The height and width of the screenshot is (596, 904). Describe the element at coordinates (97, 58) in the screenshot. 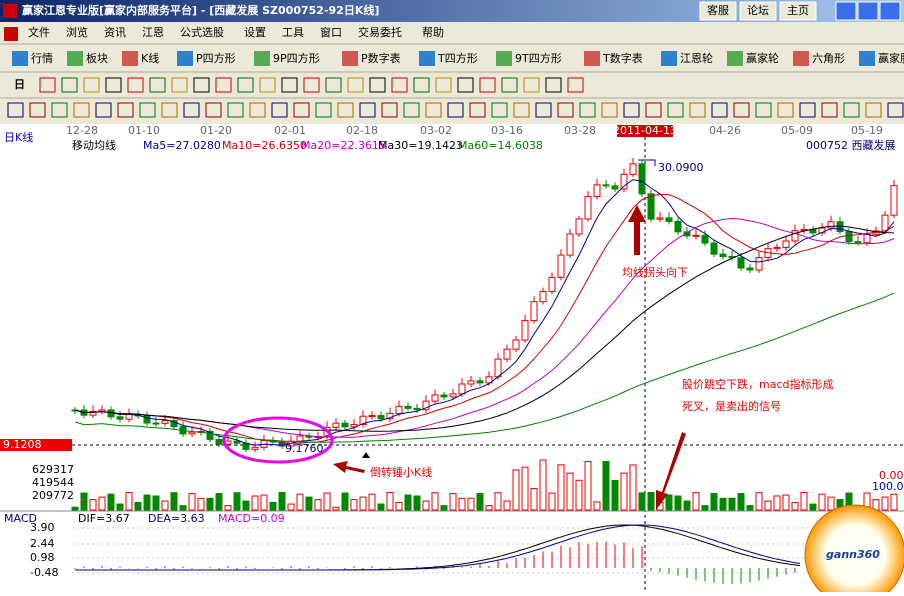

I see `toolbar-label: 板块` at that location.